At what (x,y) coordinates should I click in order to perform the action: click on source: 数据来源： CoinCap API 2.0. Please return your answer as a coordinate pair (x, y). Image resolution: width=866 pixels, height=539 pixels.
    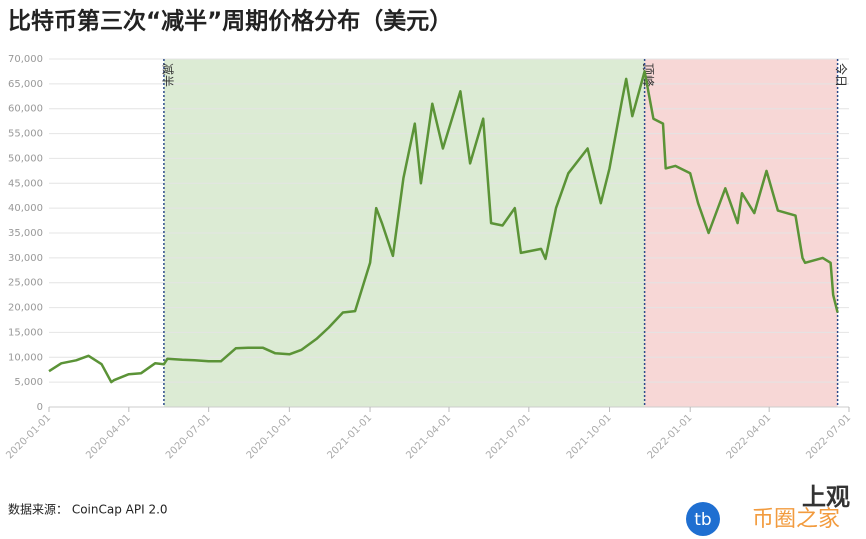
    Looking at the image, I should click on (88, 509).